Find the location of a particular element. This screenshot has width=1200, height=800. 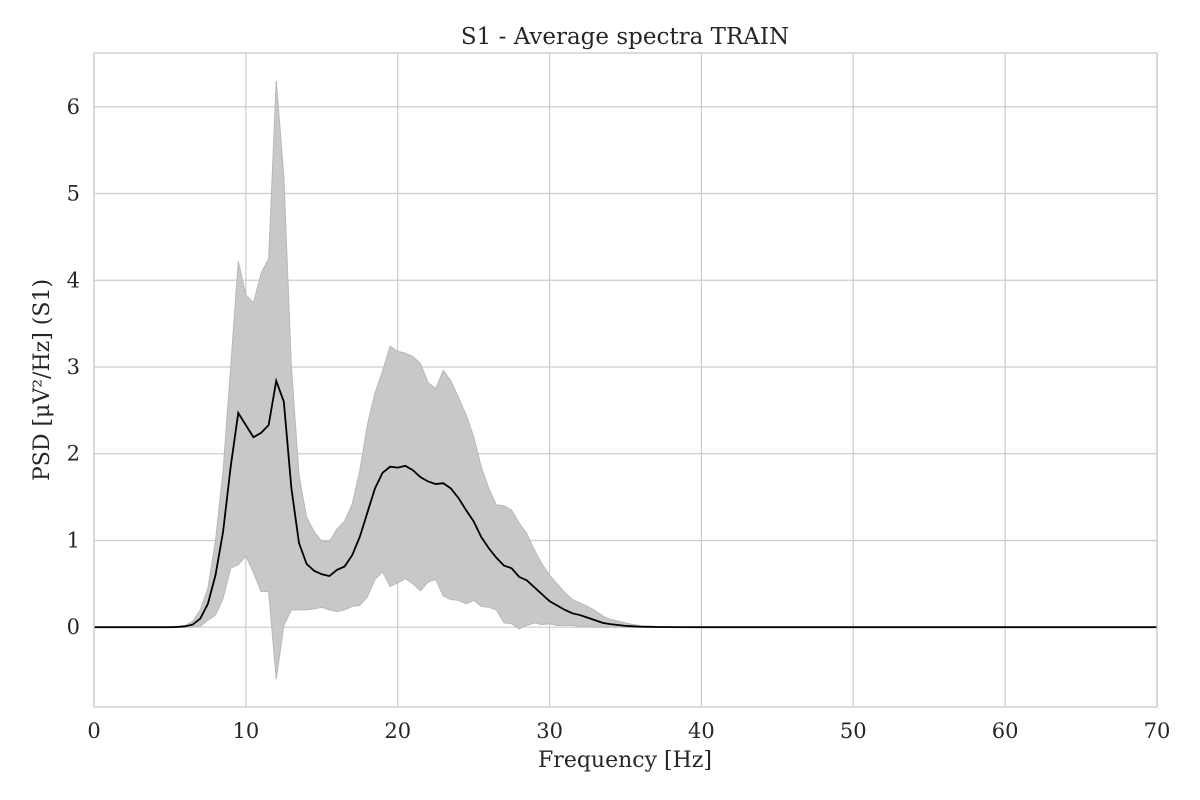

y-tick-label: 2 is located at coordinates (73, 454).